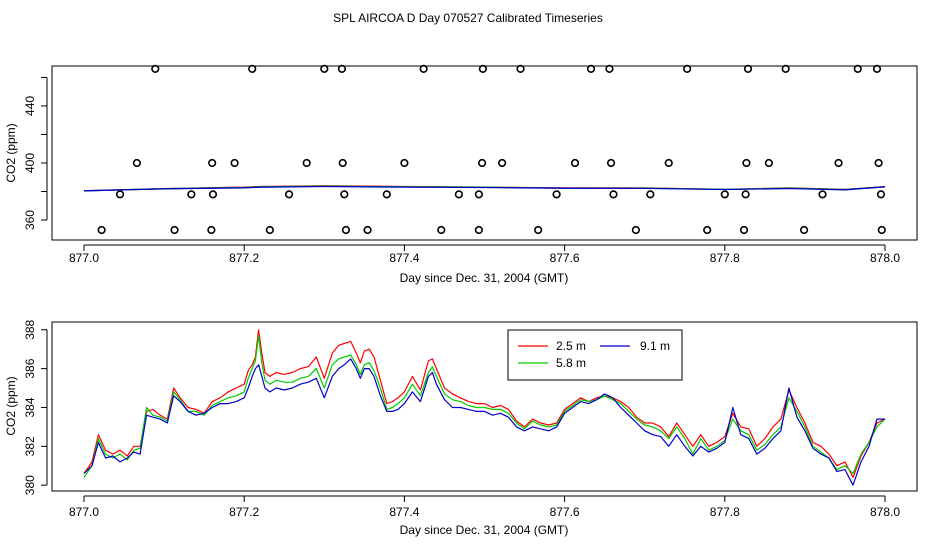 The image size is (936, 545). What do you see at coordinates (30, 446) in the screenshot?
I see `bot-y-tick-label-382: 382` at bounding box center [30, 446].